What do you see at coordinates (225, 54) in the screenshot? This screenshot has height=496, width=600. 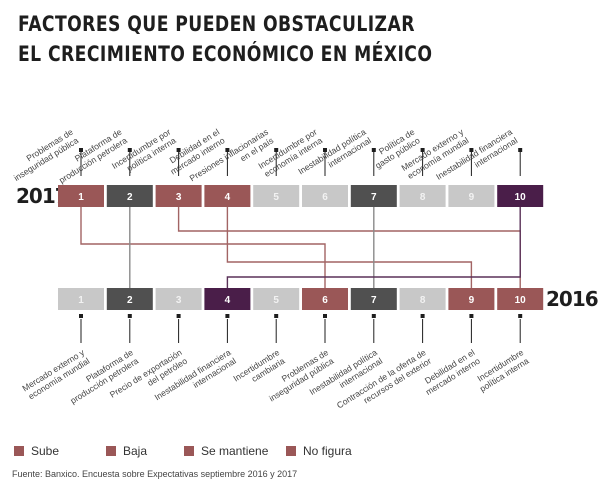 I see `title-line-2: EL CRECIMIENTO ECONÓMICO EN MÉXICO` at bounding box center [225, 54].